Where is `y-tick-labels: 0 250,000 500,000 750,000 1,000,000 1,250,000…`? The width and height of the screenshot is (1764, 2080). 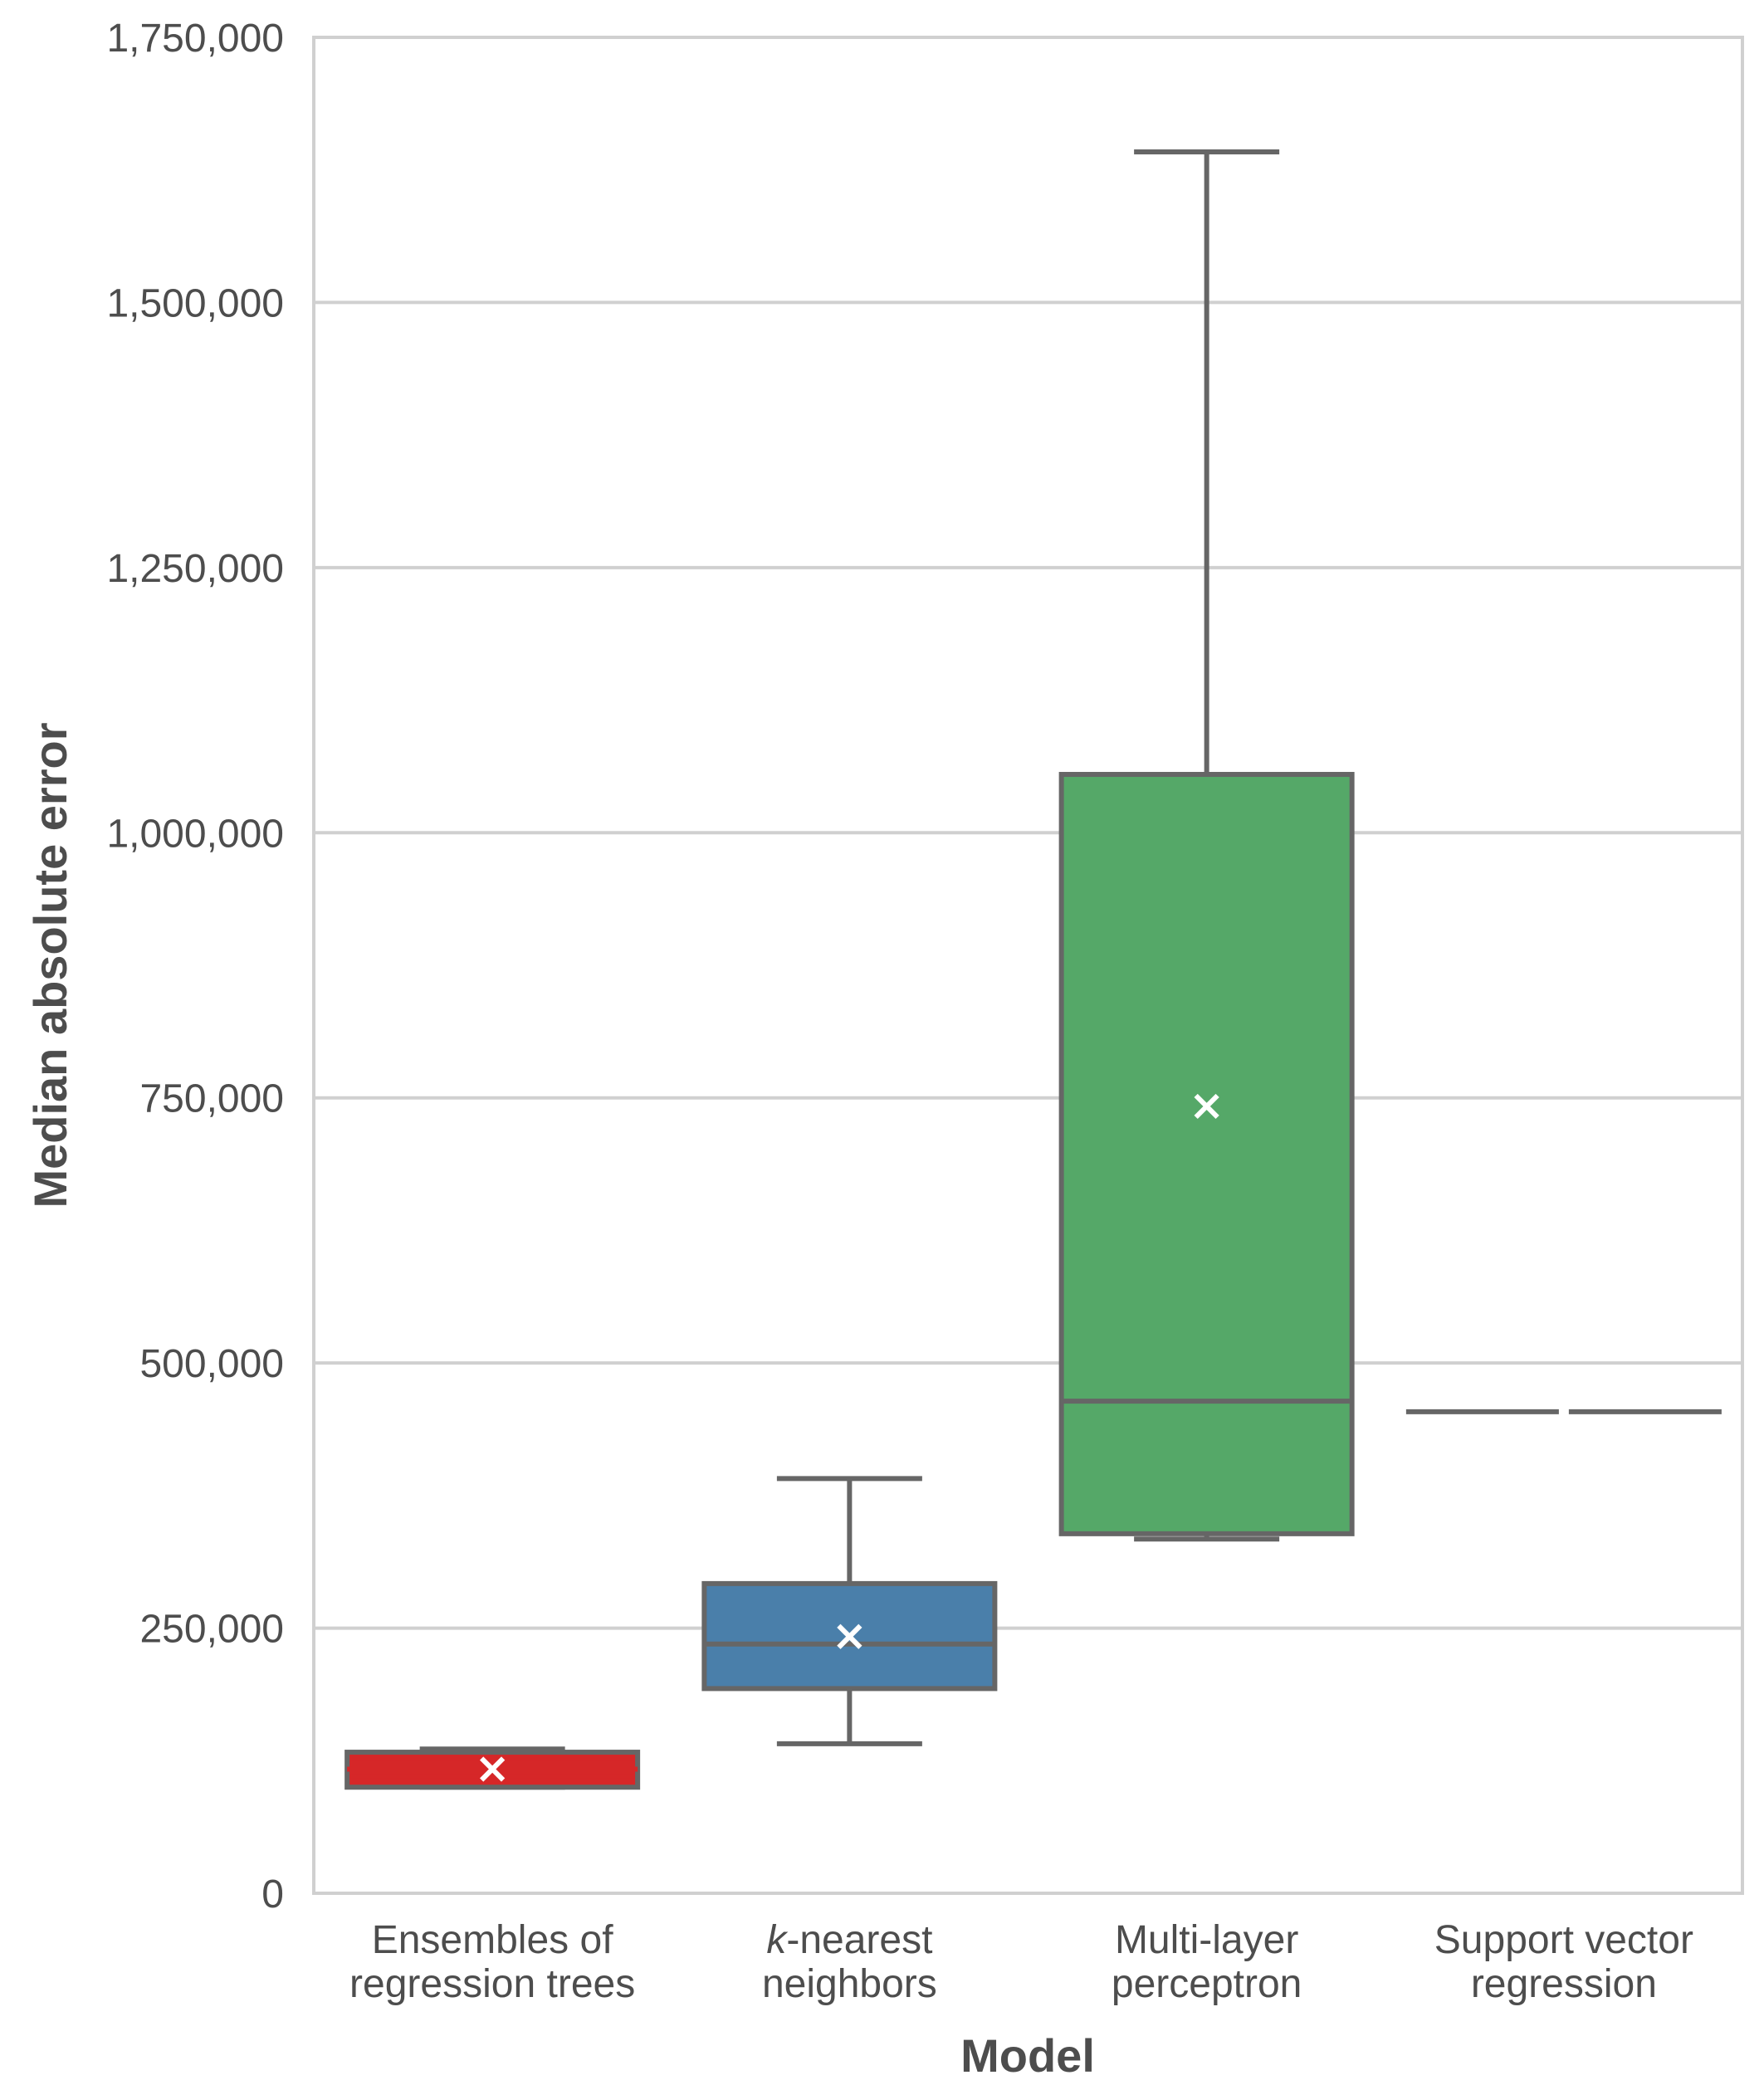 y-tick-labels: 0 250,000 500,000 750,000 1,000,000 1,250,000… is located at coordinates (195, 966).